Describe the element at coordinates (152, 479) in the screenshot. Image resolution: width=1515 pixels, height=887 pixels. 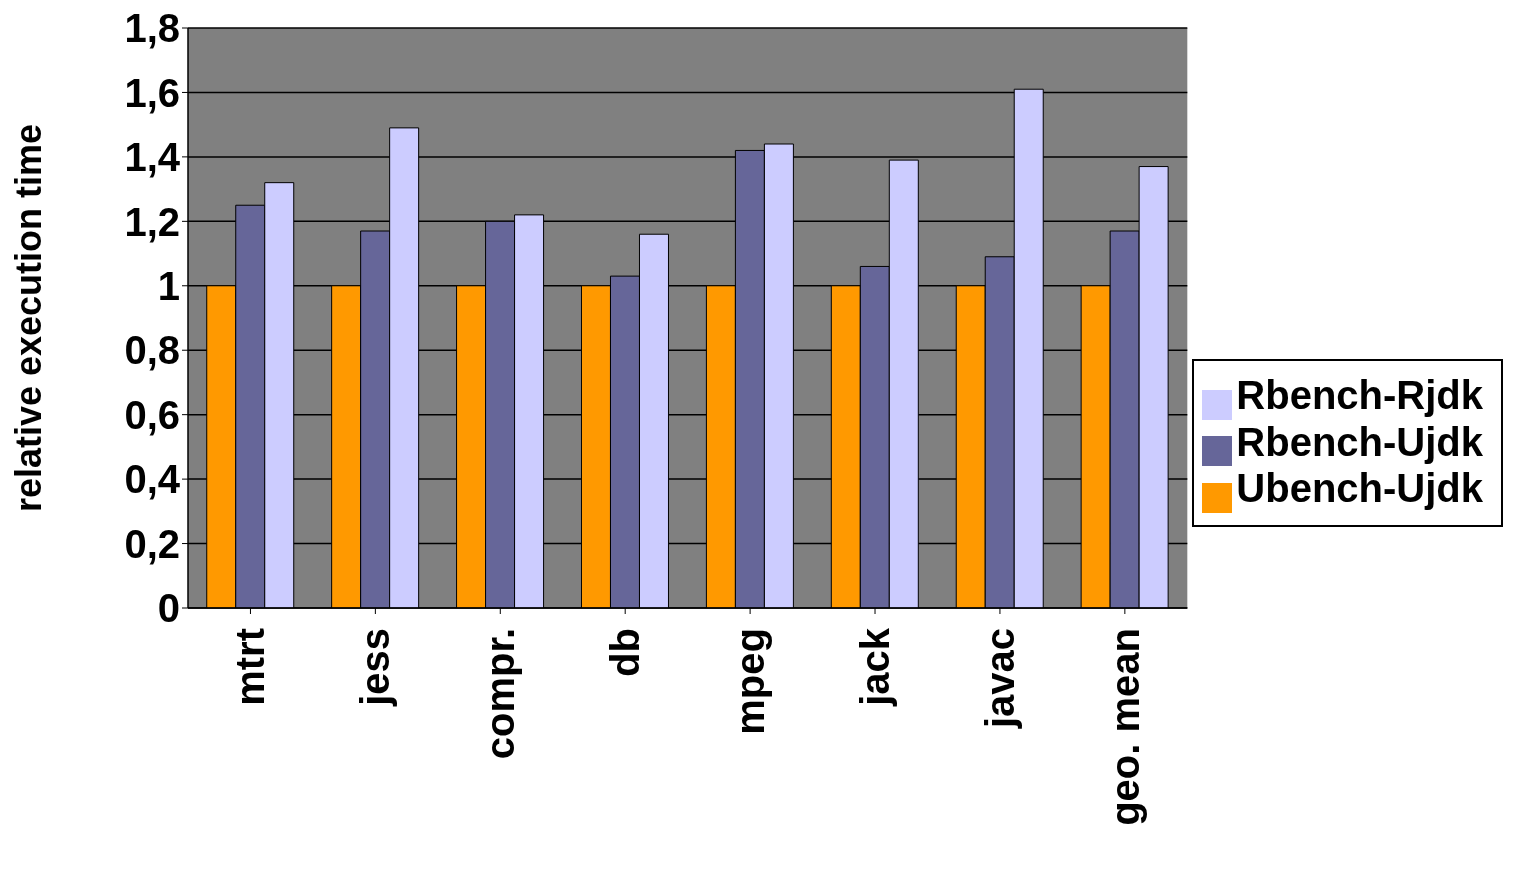
I see `y-tick-label: 0,4` at that location.